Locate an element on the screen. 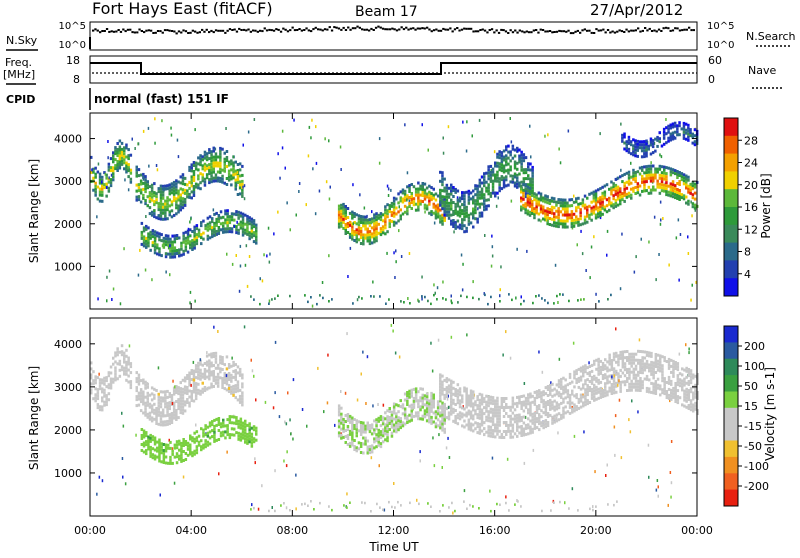  velocity-noise-cell is located at coordinates (584, 431).